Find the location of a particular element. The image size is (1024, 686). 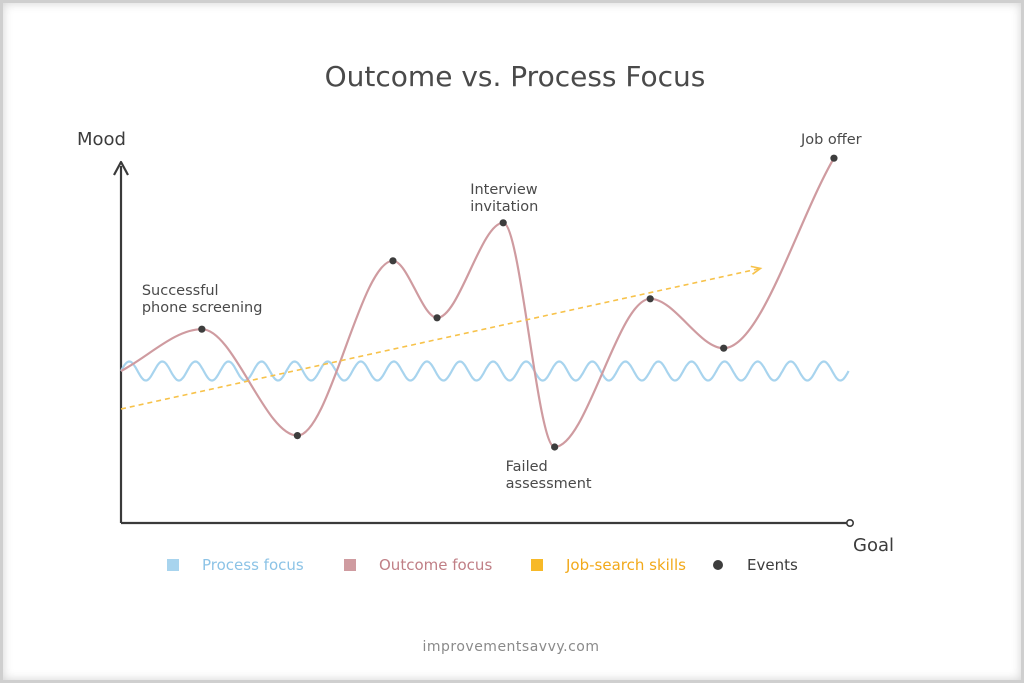

event-label-line: Failed is located at coordinates (527, 467).